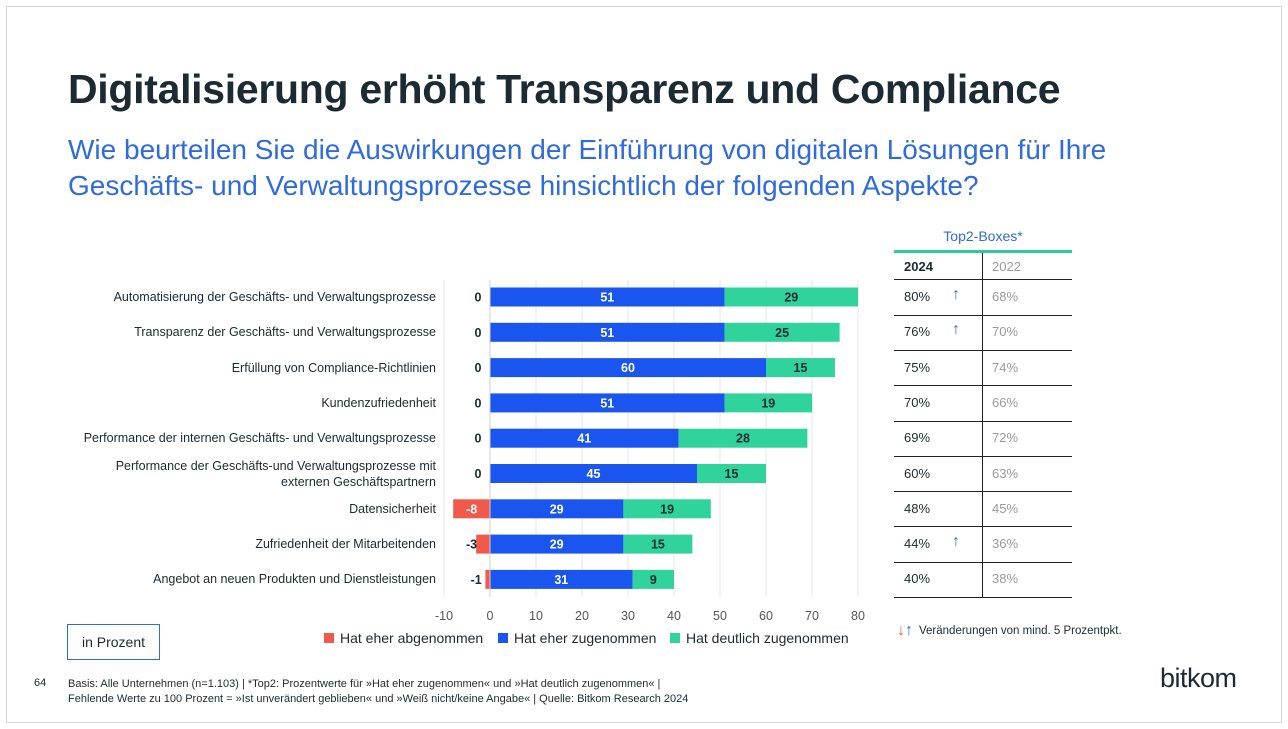  I want to click on category-label: Erfüllung von Compliance-Richtlinien, so click(333, 367).